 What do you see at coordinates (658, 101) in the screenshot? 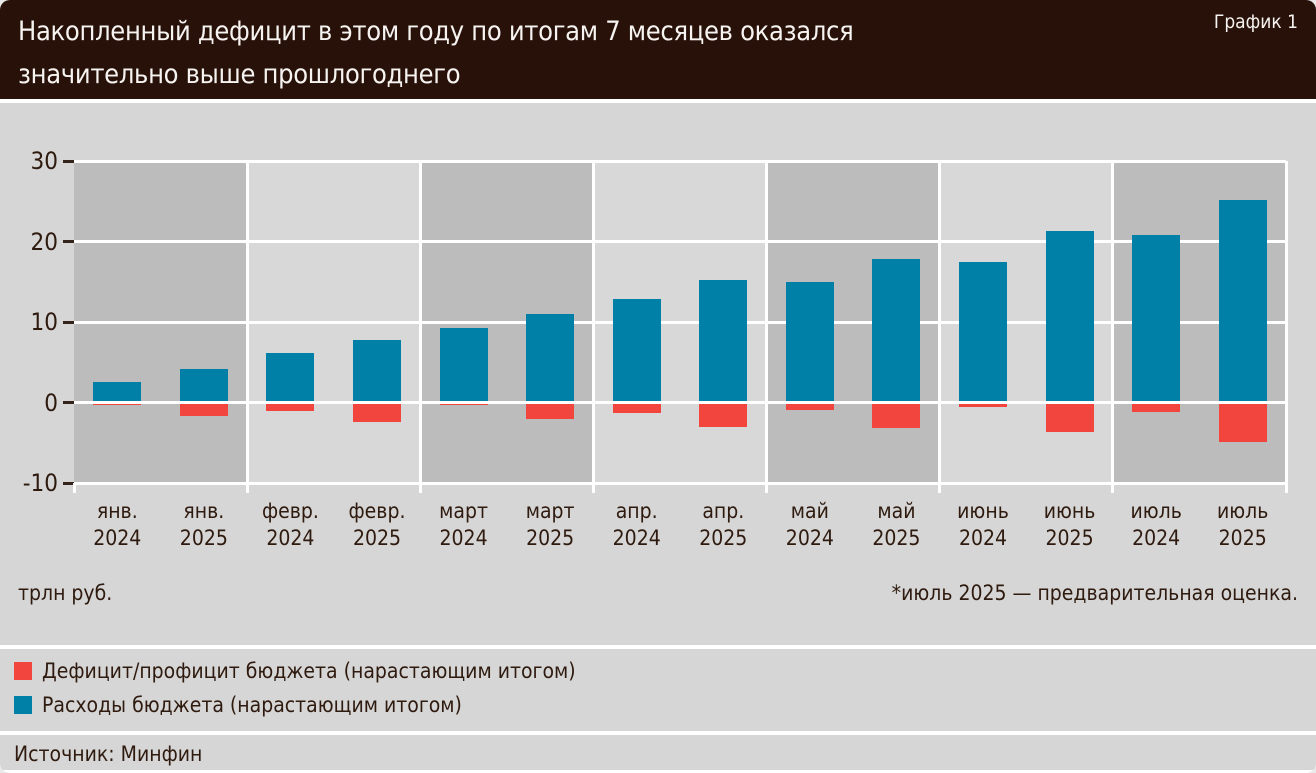
I see `header-divider` at bounding box center [658, 101].